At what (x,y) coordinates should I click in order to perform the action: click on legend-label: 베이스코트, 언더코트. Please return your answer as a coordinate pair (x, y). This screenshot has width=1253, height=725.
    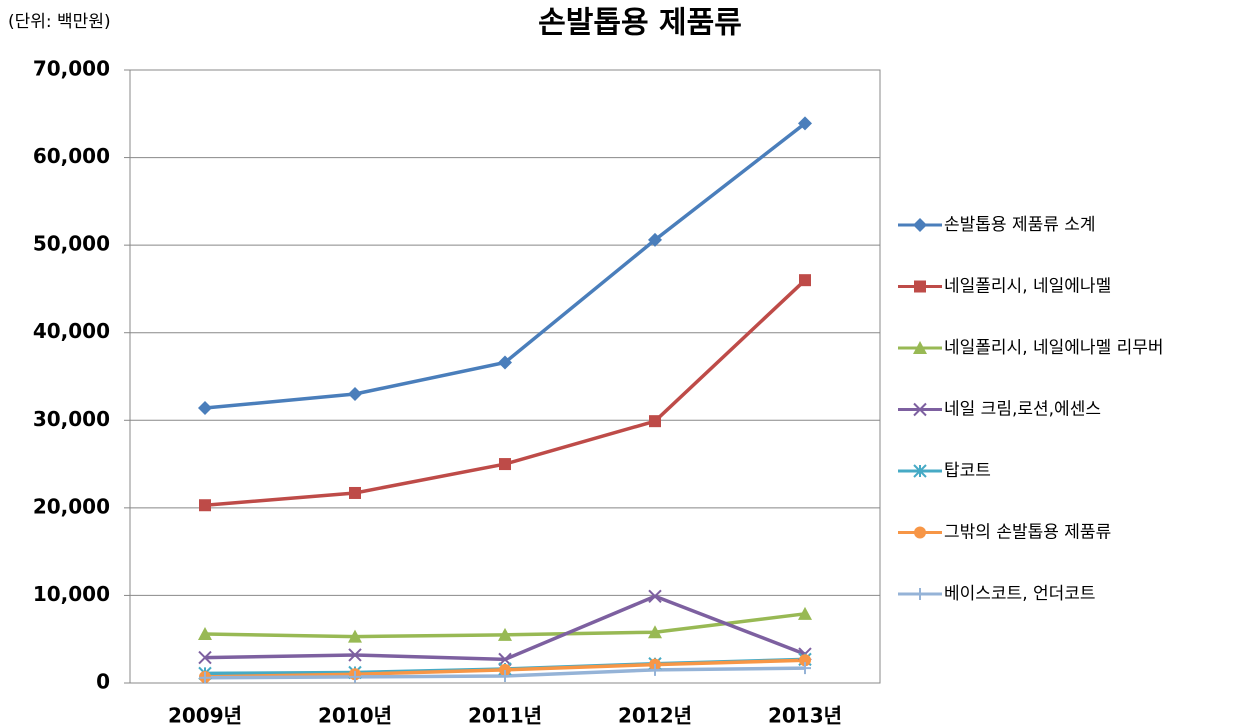
    Looking at the image, I should click on (1020, 594).